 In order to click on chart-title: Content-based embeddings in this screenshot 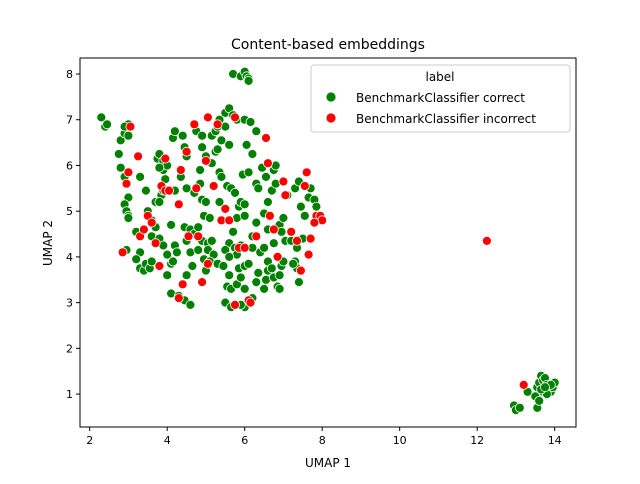, I will do `click(328, 45)`.